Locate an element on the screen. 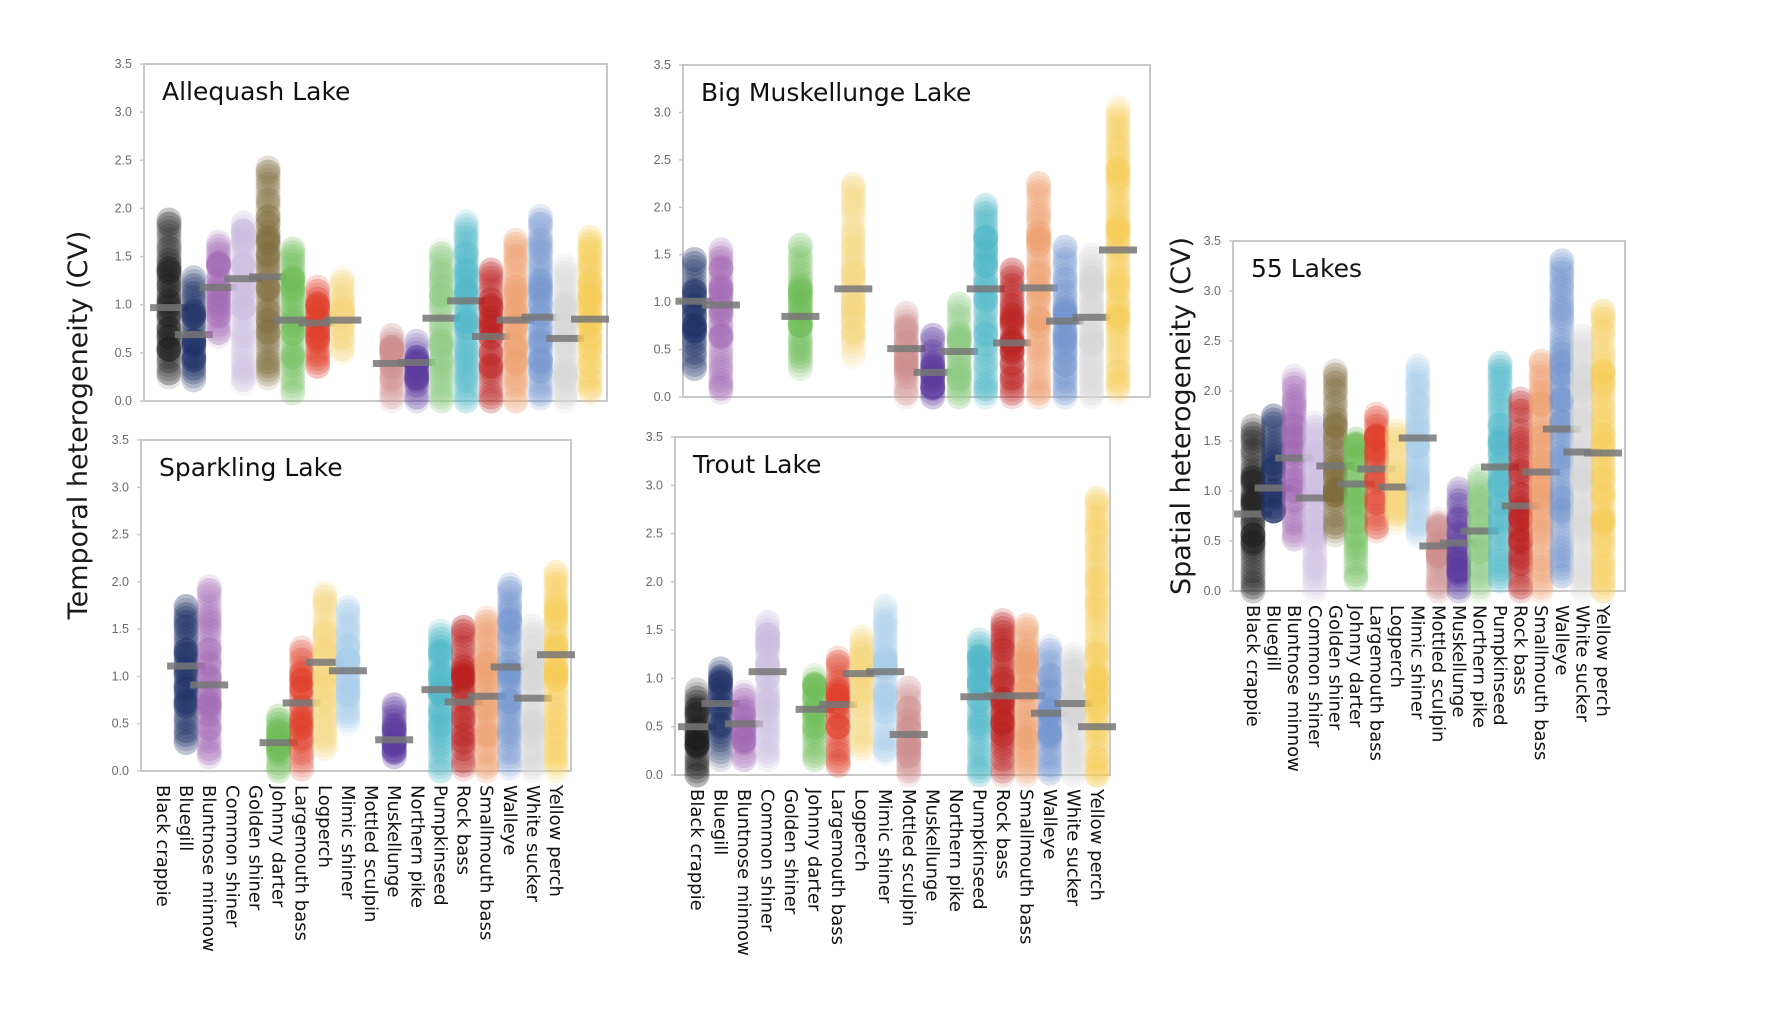 Image resolution: width=1770 pixels, height=1013 pixels. y-axis-label-spatial: Spatial heterogeneity (CV) is located at coordinates (1181, 416).